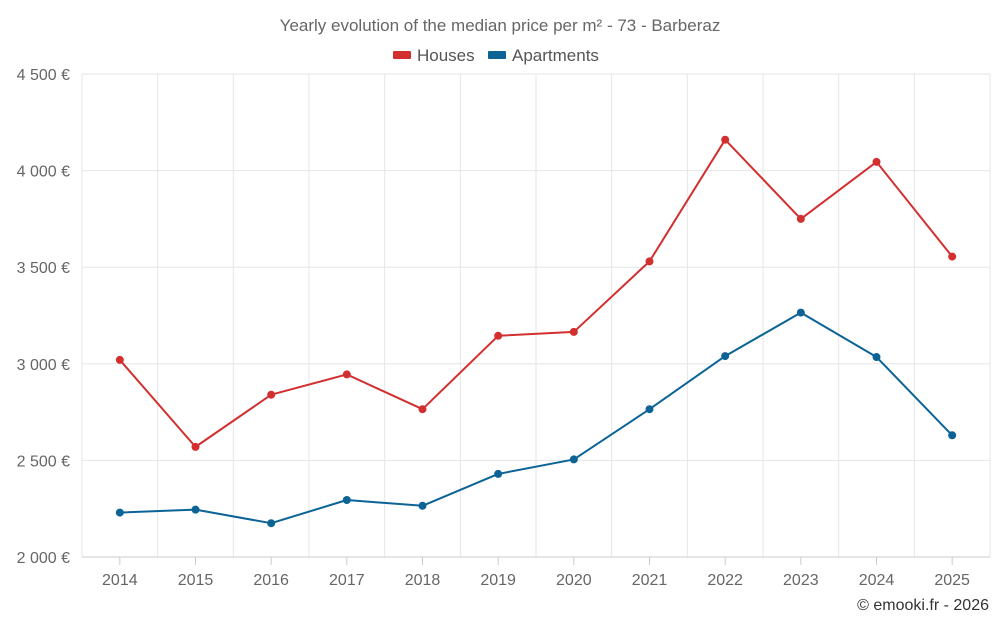  I want to click on legend-label-apartments: Apartments, so click(555, 55).